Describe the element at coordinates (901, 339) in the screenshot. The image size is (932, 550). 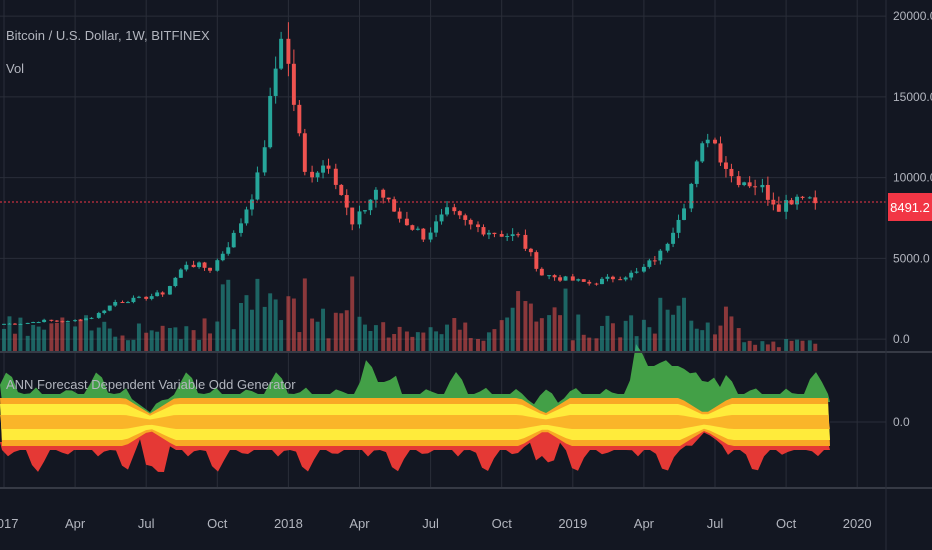
I see `price-tick-label: 0.0` at that location.